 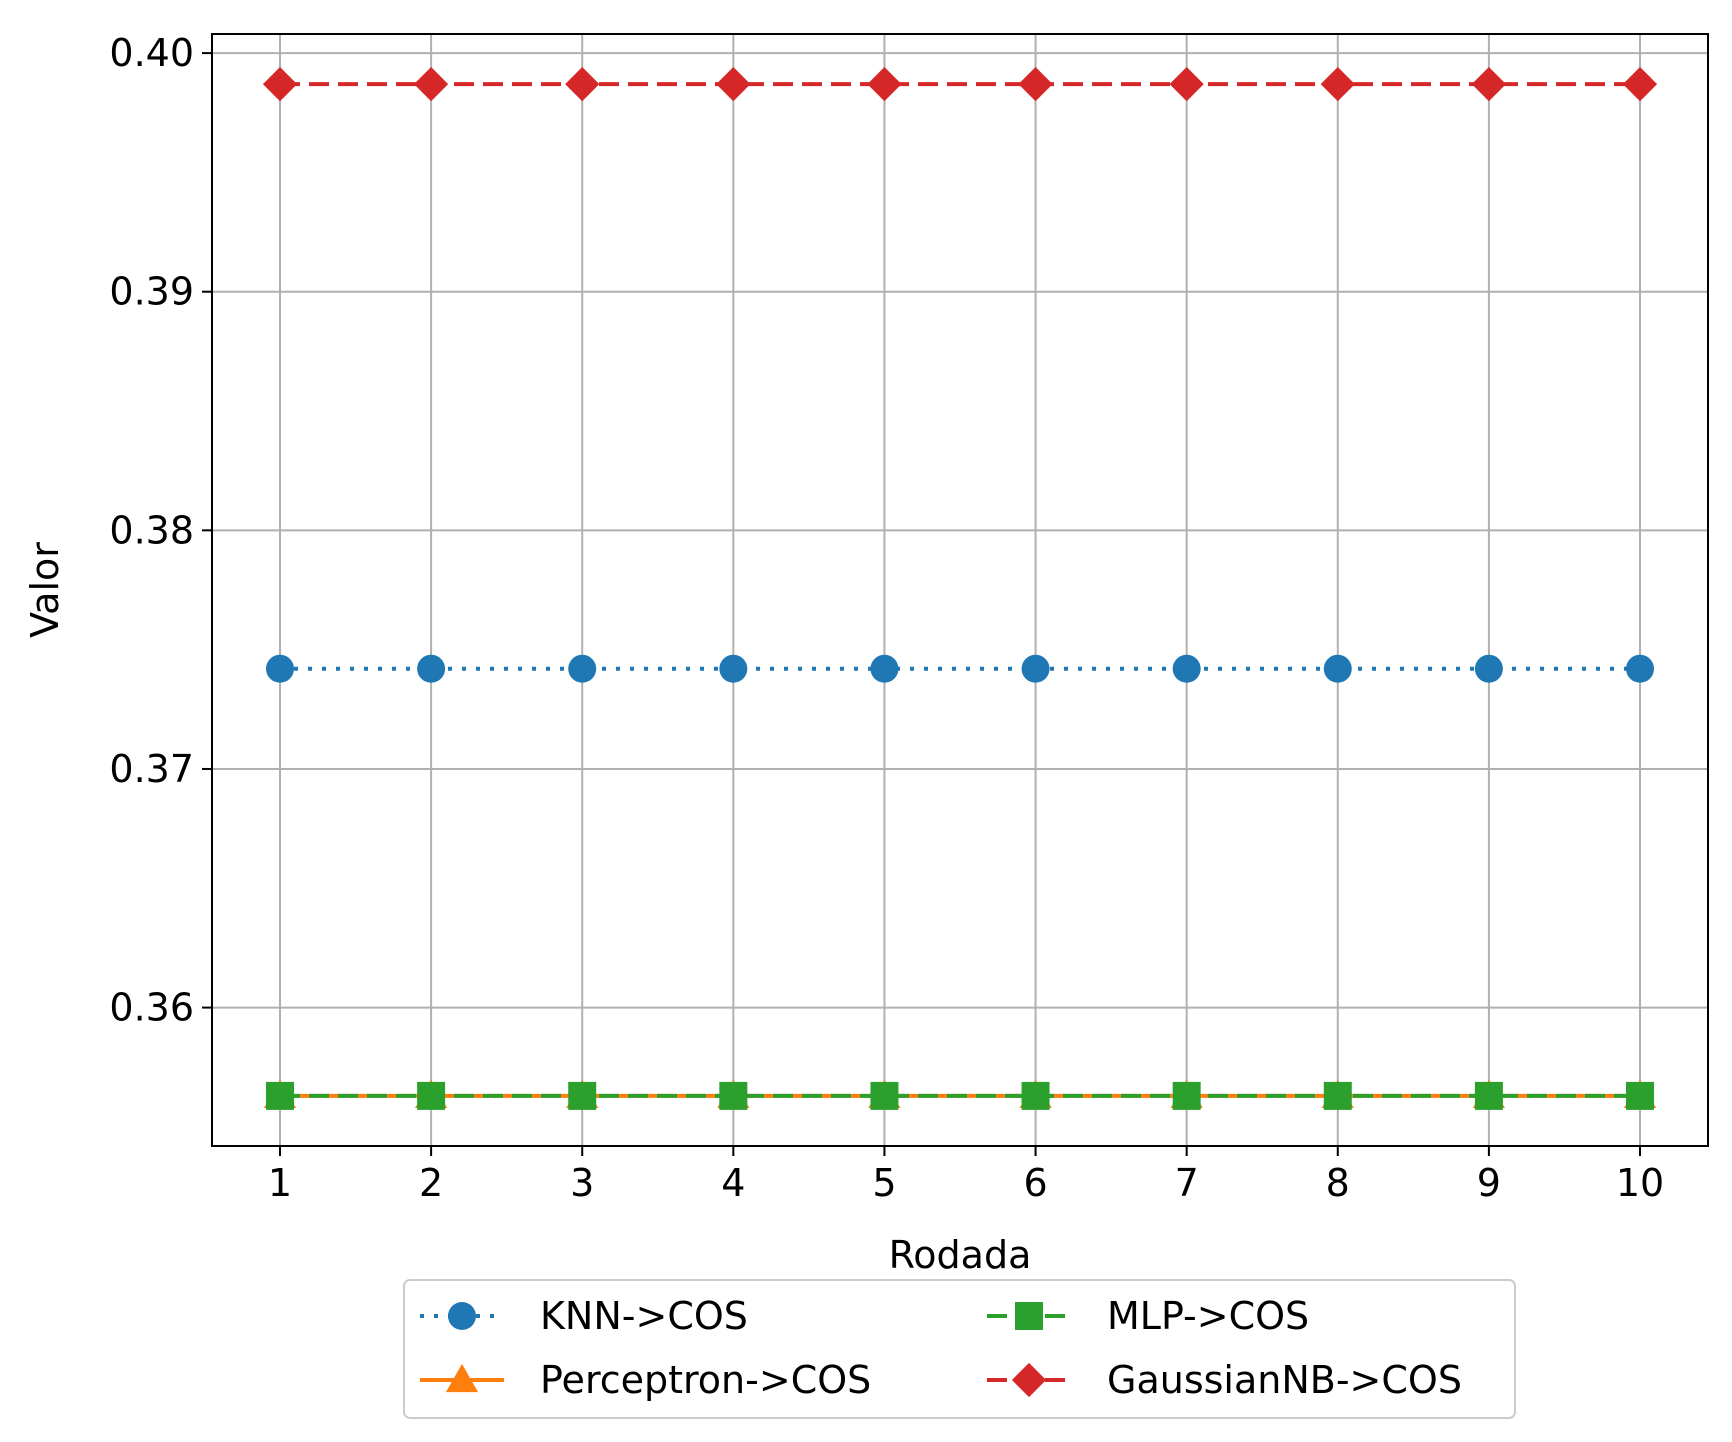 I want to click on legend-entry: Perceptron->COS, so click(x=645, y=1380).